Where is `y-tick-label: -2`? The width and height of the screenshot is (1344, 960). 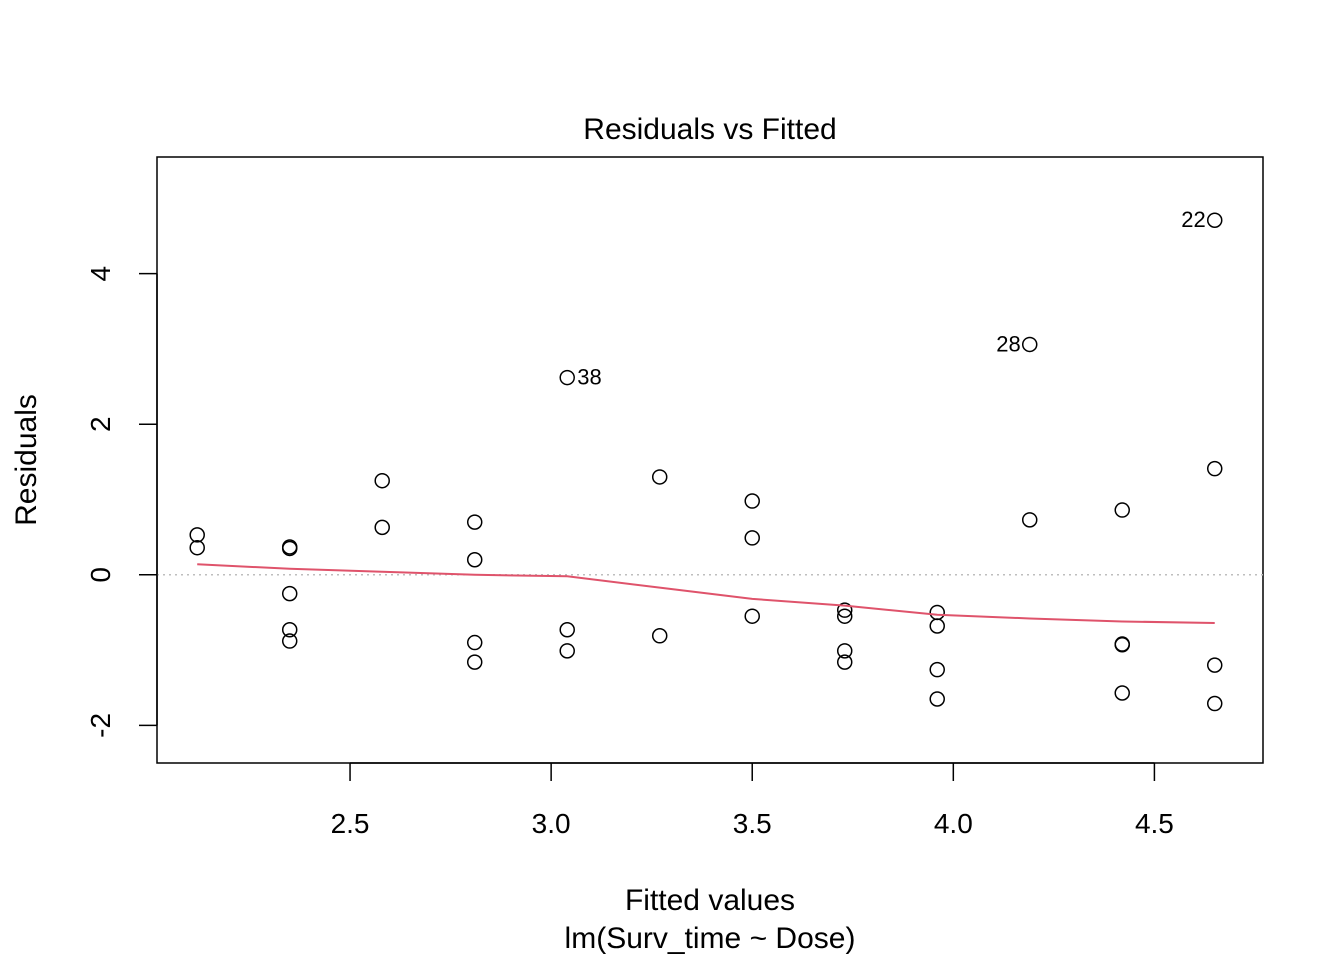
y-tick-label: -2 is located at coordinates (100, 725).